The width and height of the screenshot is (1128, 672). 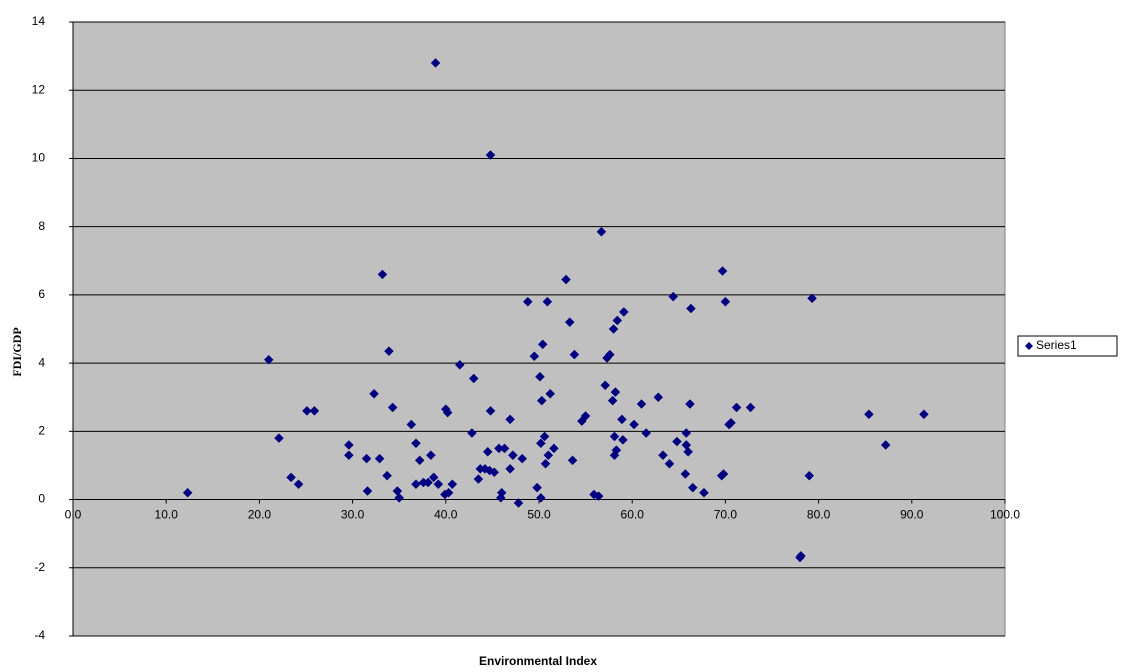 I want to click on x-tick-label: 100.0, so click(x=1005, y=515).